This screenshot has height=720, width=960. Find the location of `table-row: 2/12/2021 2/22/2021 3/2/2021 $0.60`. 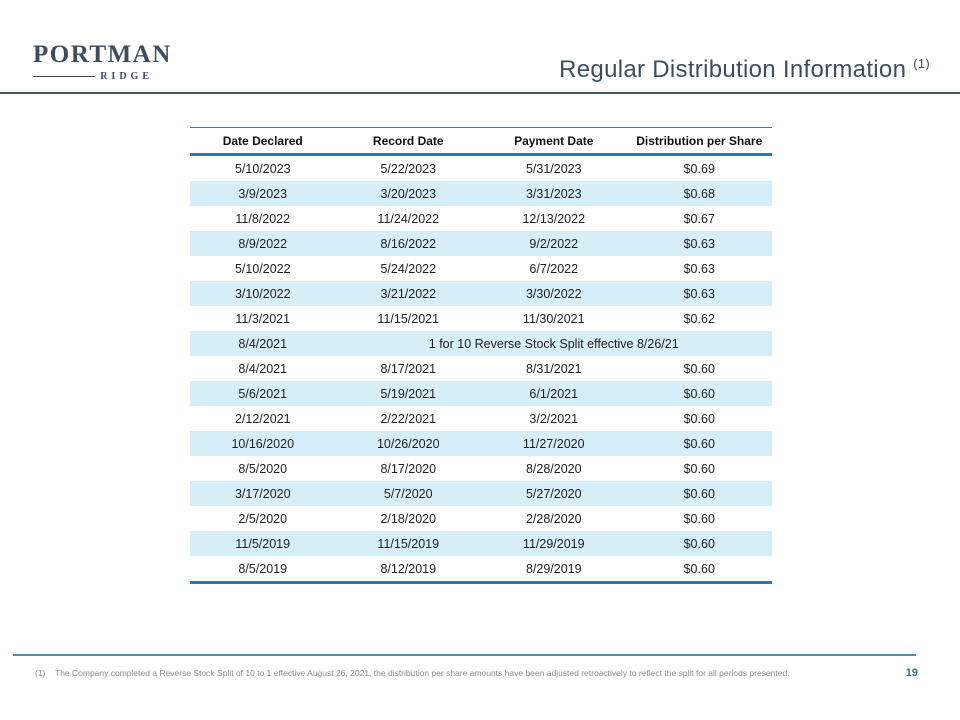

table-row: 2/12/2021 2/22/2021 3/2/2021 $0.60 is located at coordinates (481, 418).